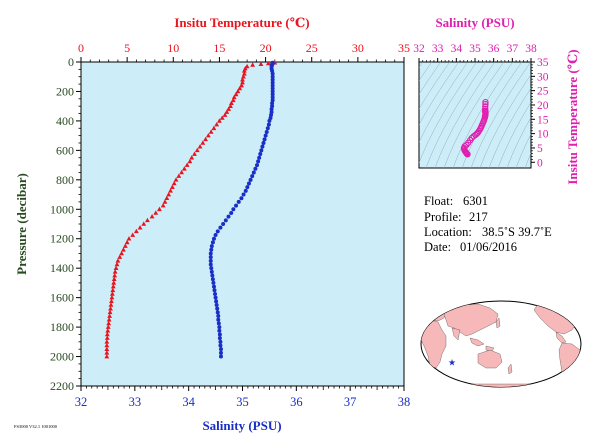 The image size is (601, 448). What do you see at coordinates (241, 209) in the screenshot?
I see `salinity-series` at bounding box center [241, 209].